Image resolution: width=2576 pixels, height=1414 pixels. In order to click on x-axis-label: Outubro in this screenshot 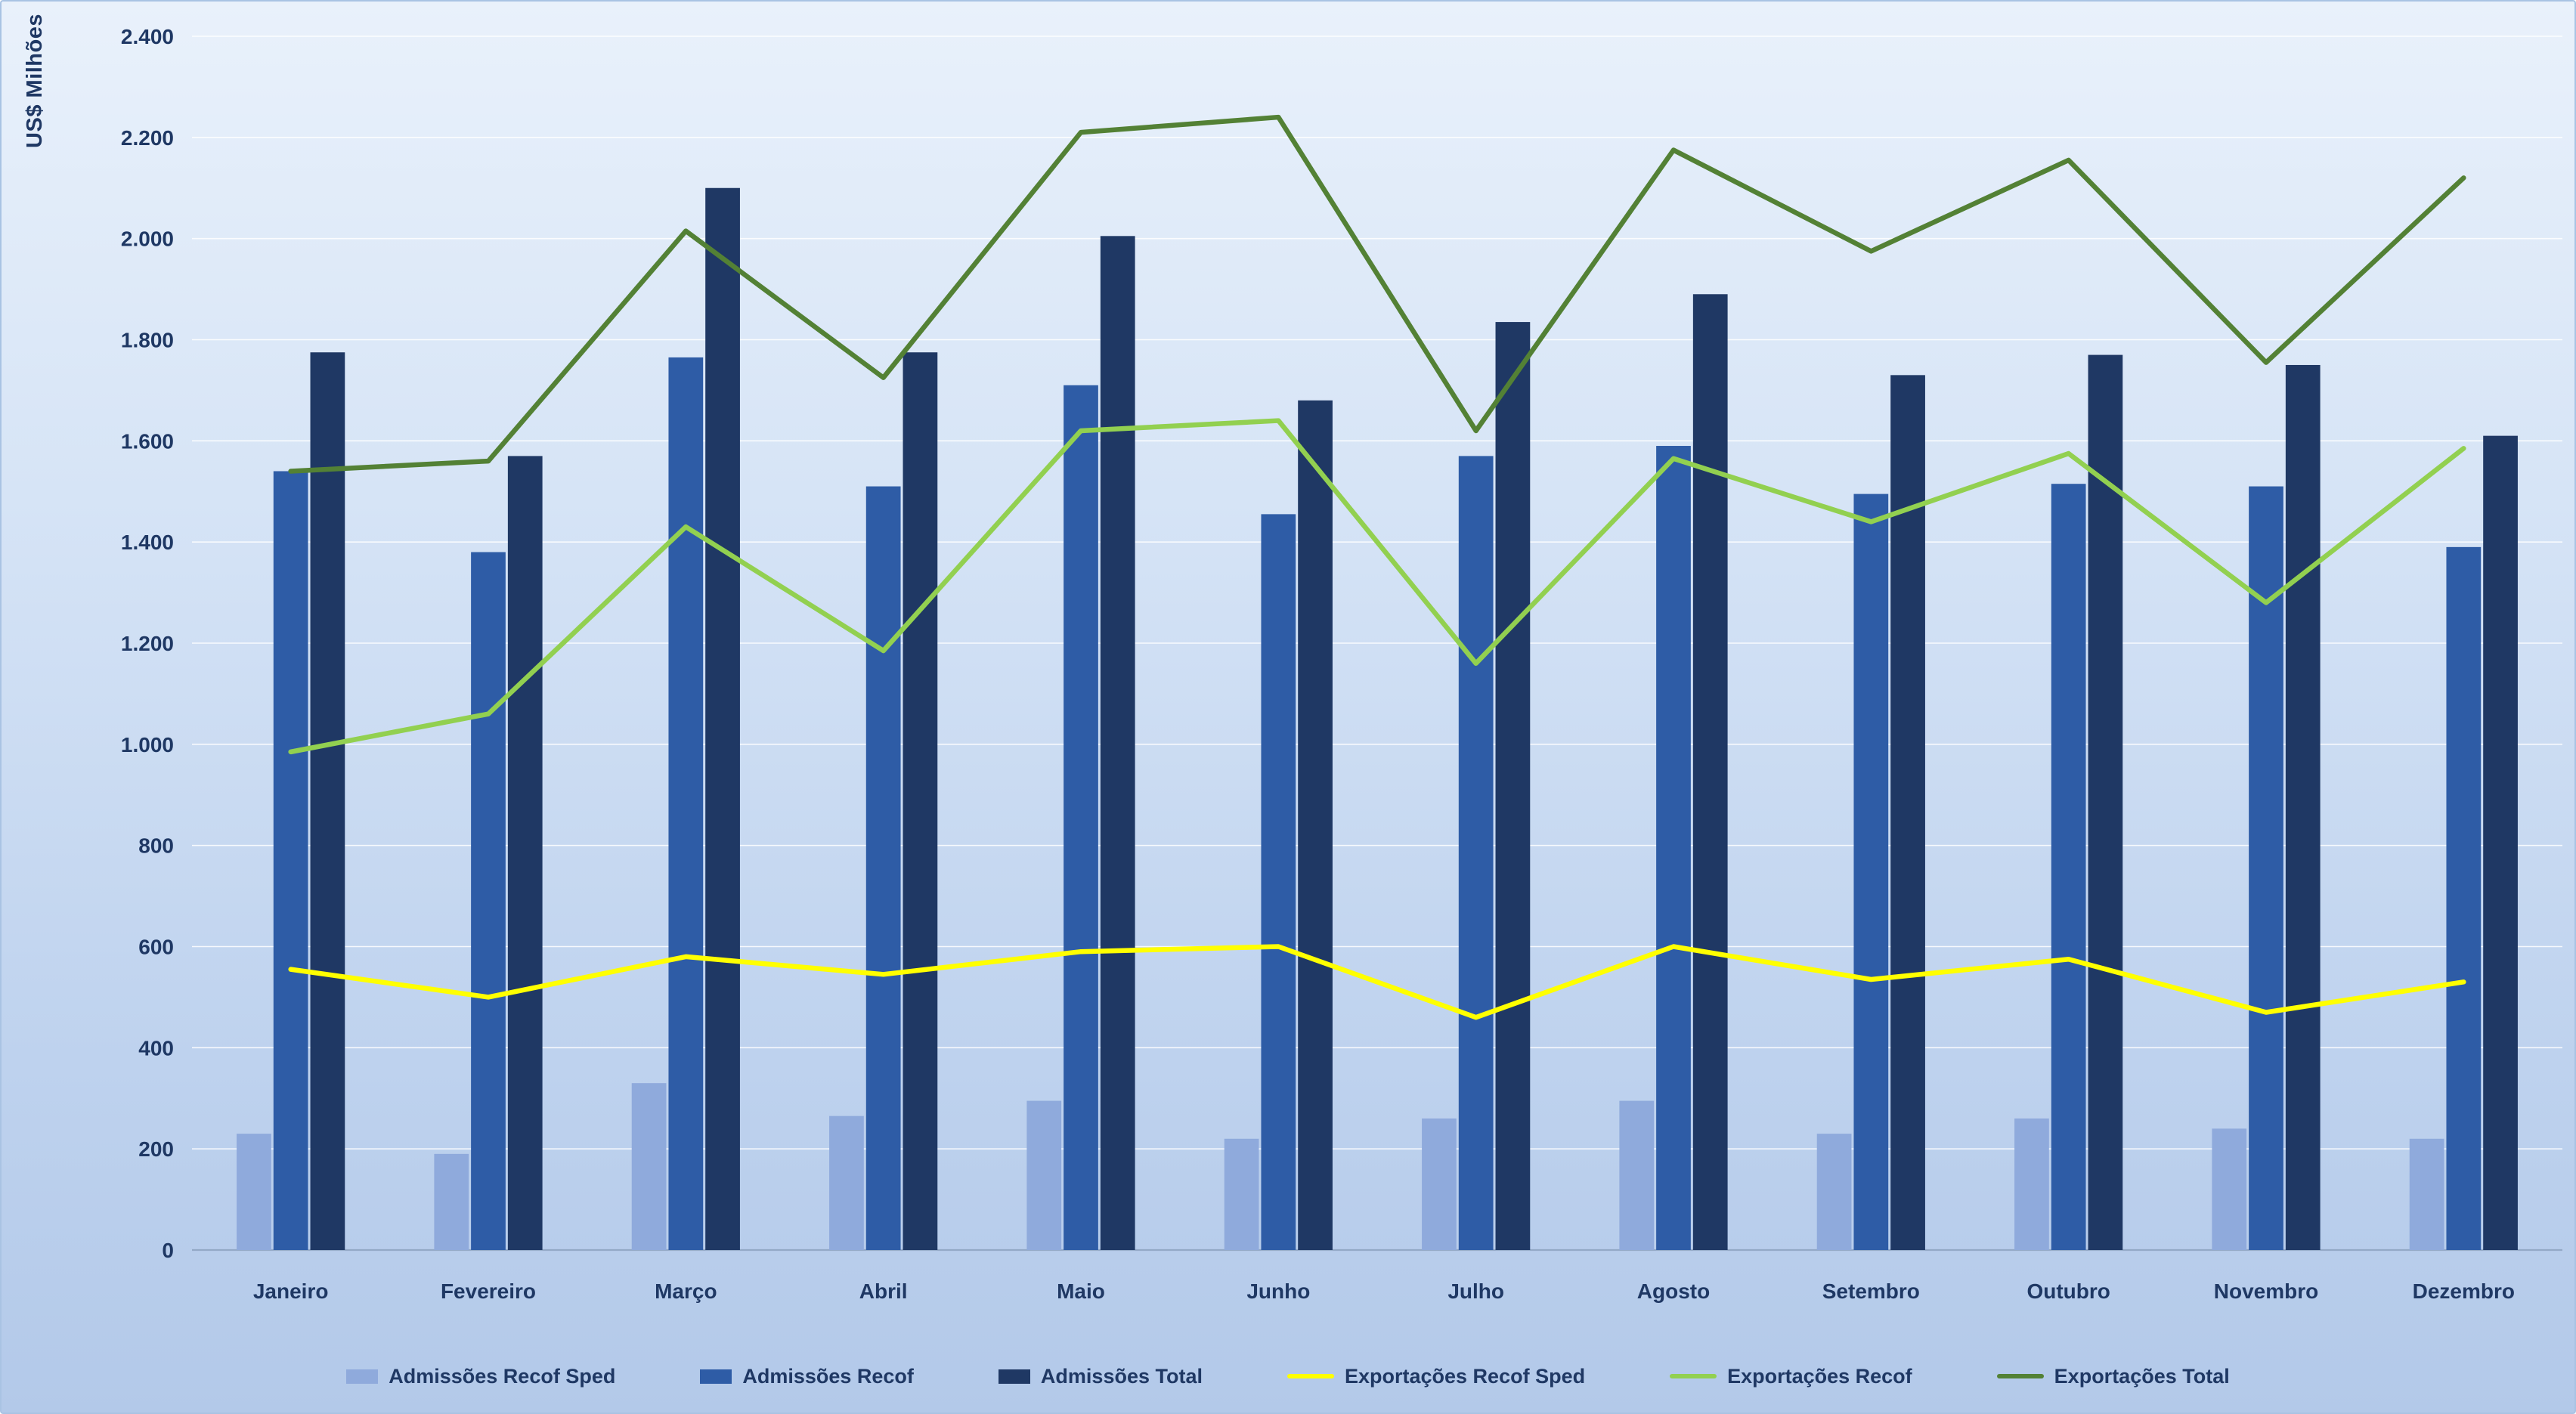, I will do `click(2068, 1291)`.